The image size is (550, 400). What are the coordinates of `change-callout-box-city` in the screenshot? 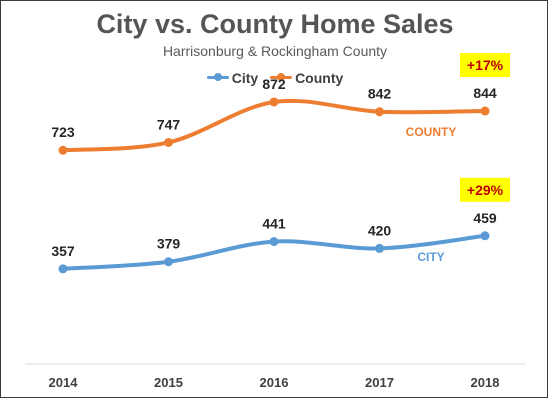 It's located at (485, 189).